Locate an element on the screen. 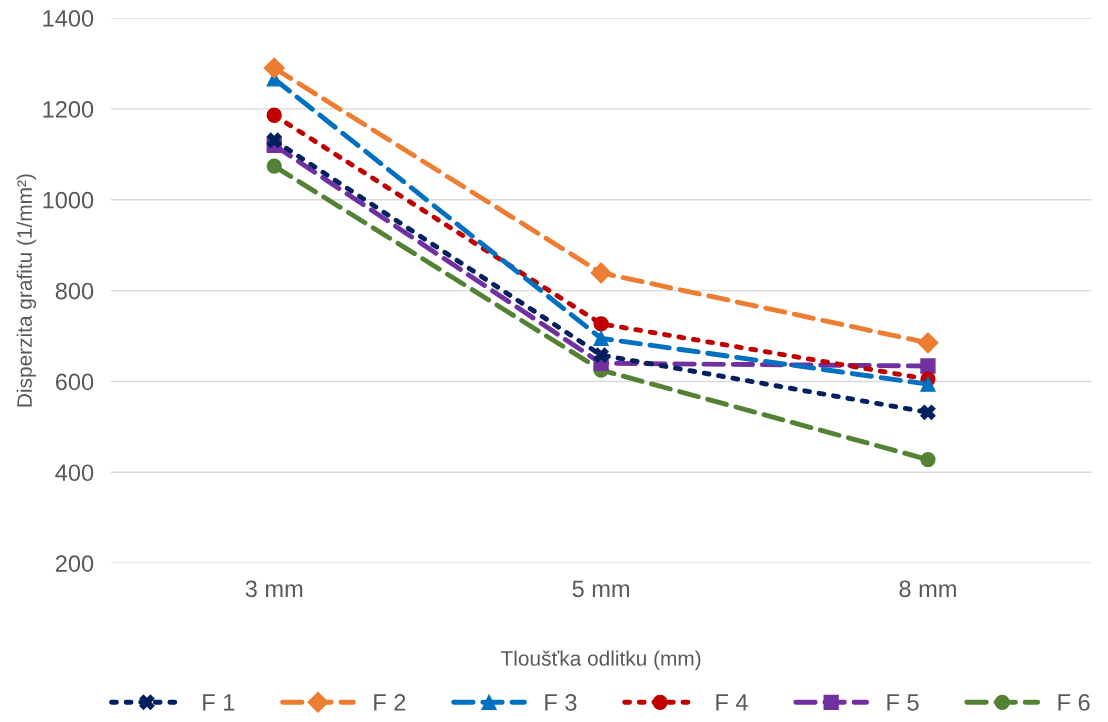  x-axis-title: Tloušťka odlitku (mm) is located at coordinates (600, 660).